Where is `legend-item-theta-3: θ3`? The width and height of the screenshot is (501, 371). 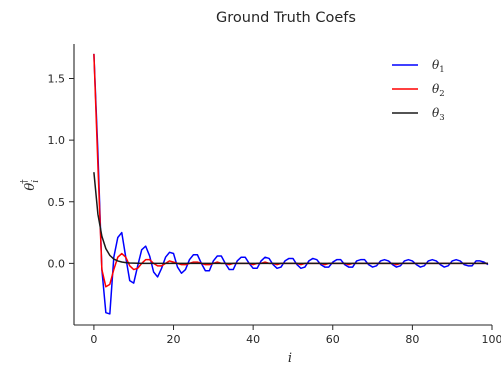 legend-item-theta-3: θ3 is located at coordinates (418, 114).